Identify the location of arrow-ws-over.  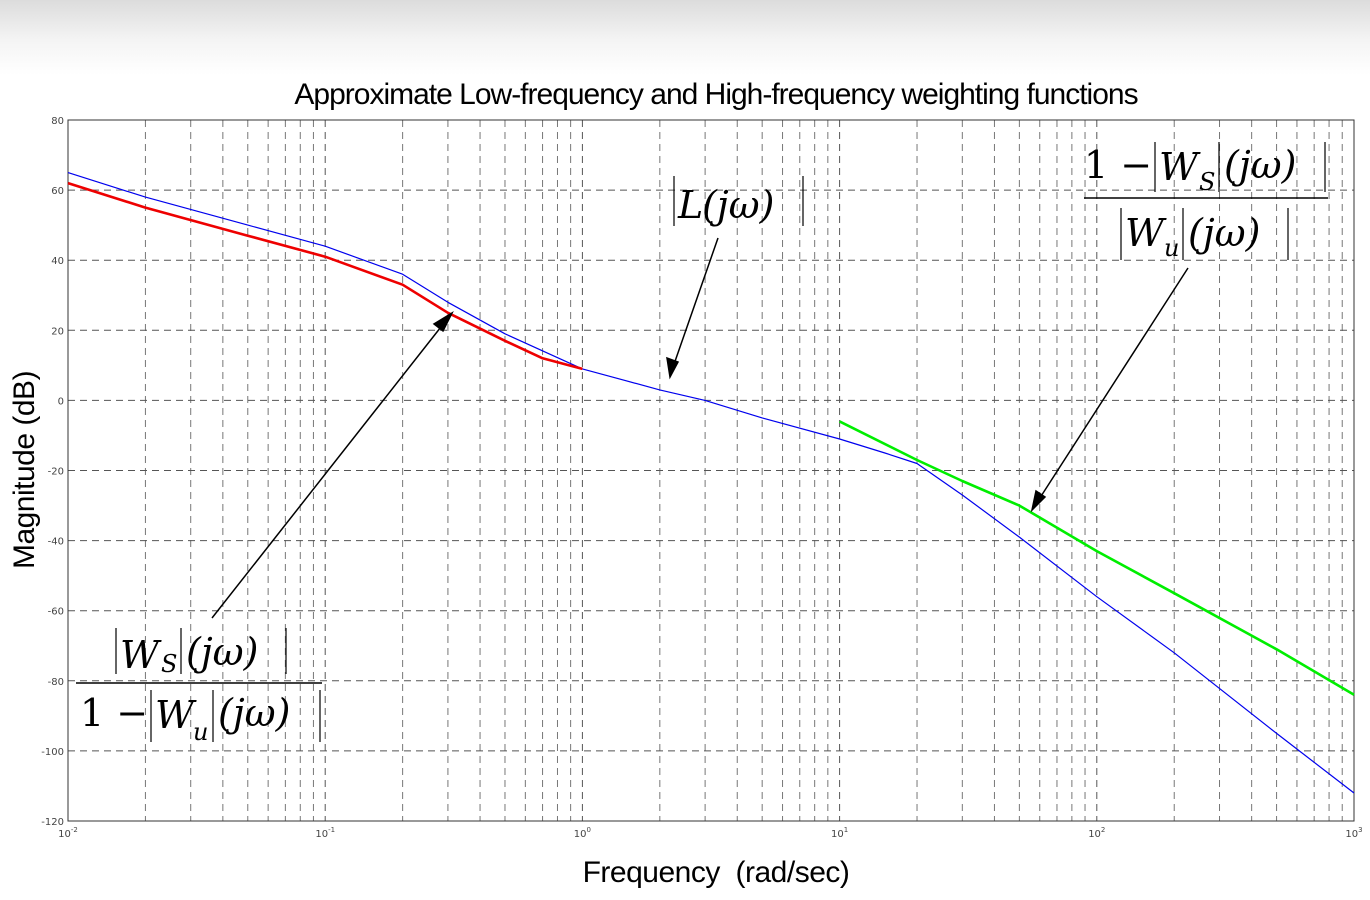
(330, 468).